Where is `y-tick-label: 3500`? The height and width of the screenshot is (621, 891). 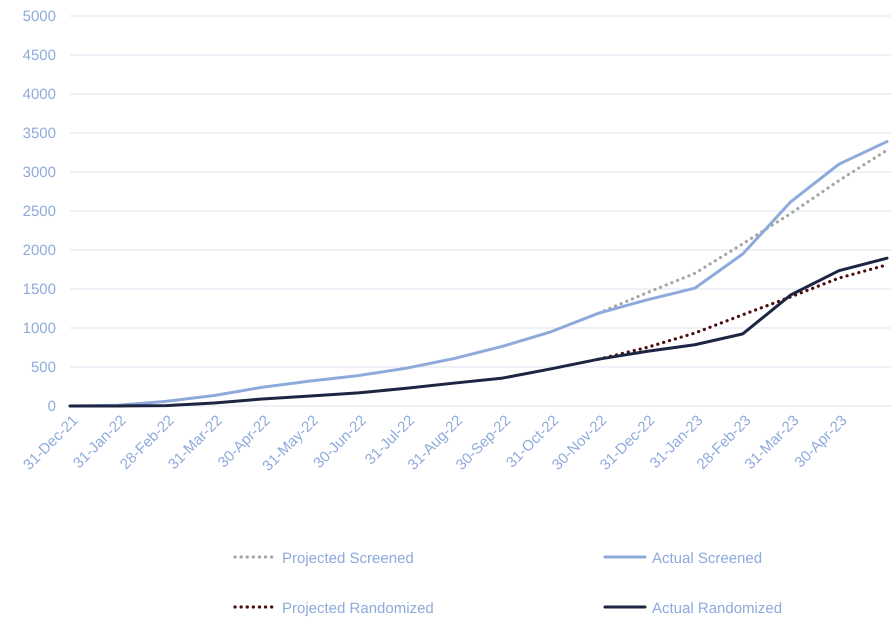
y-tick-label: 3500 is located at coordinates (39, 133).